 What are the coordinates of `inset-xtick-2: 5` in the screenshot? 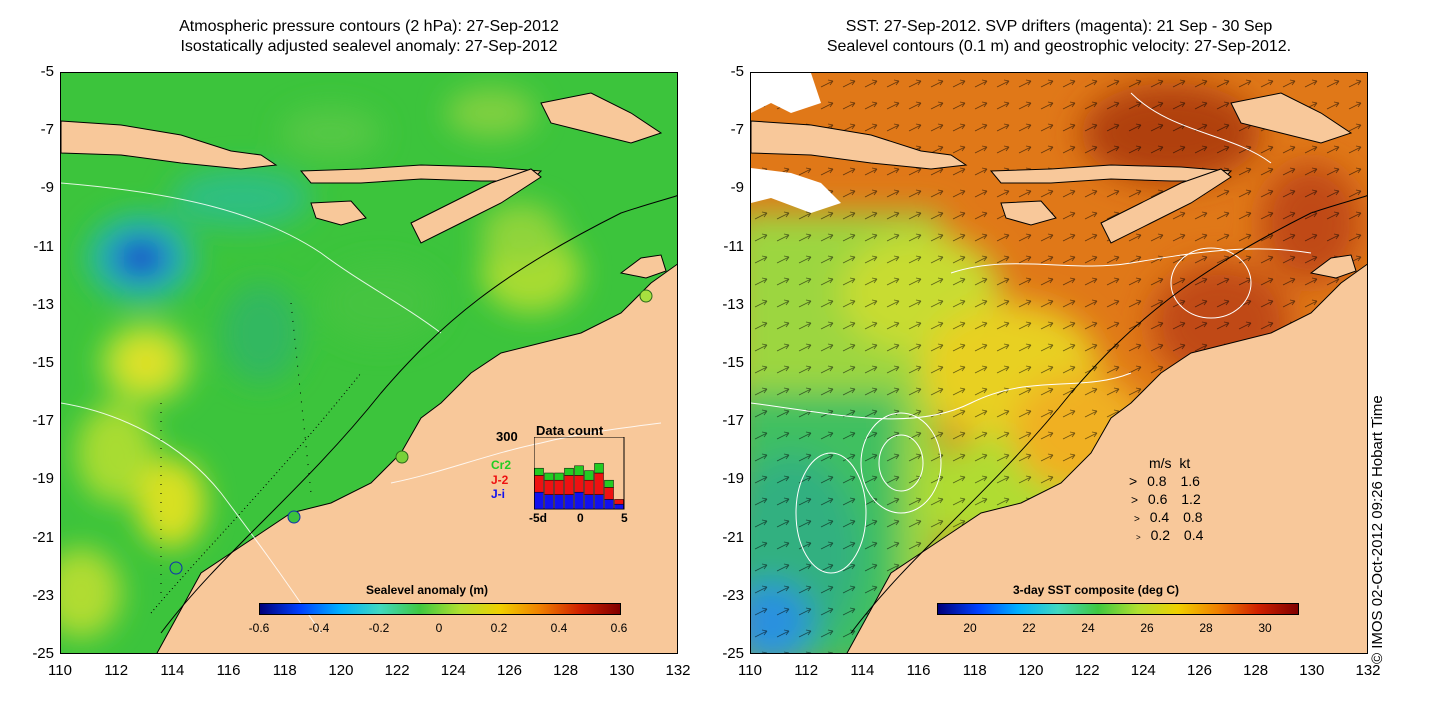 It's located at (624, 518).